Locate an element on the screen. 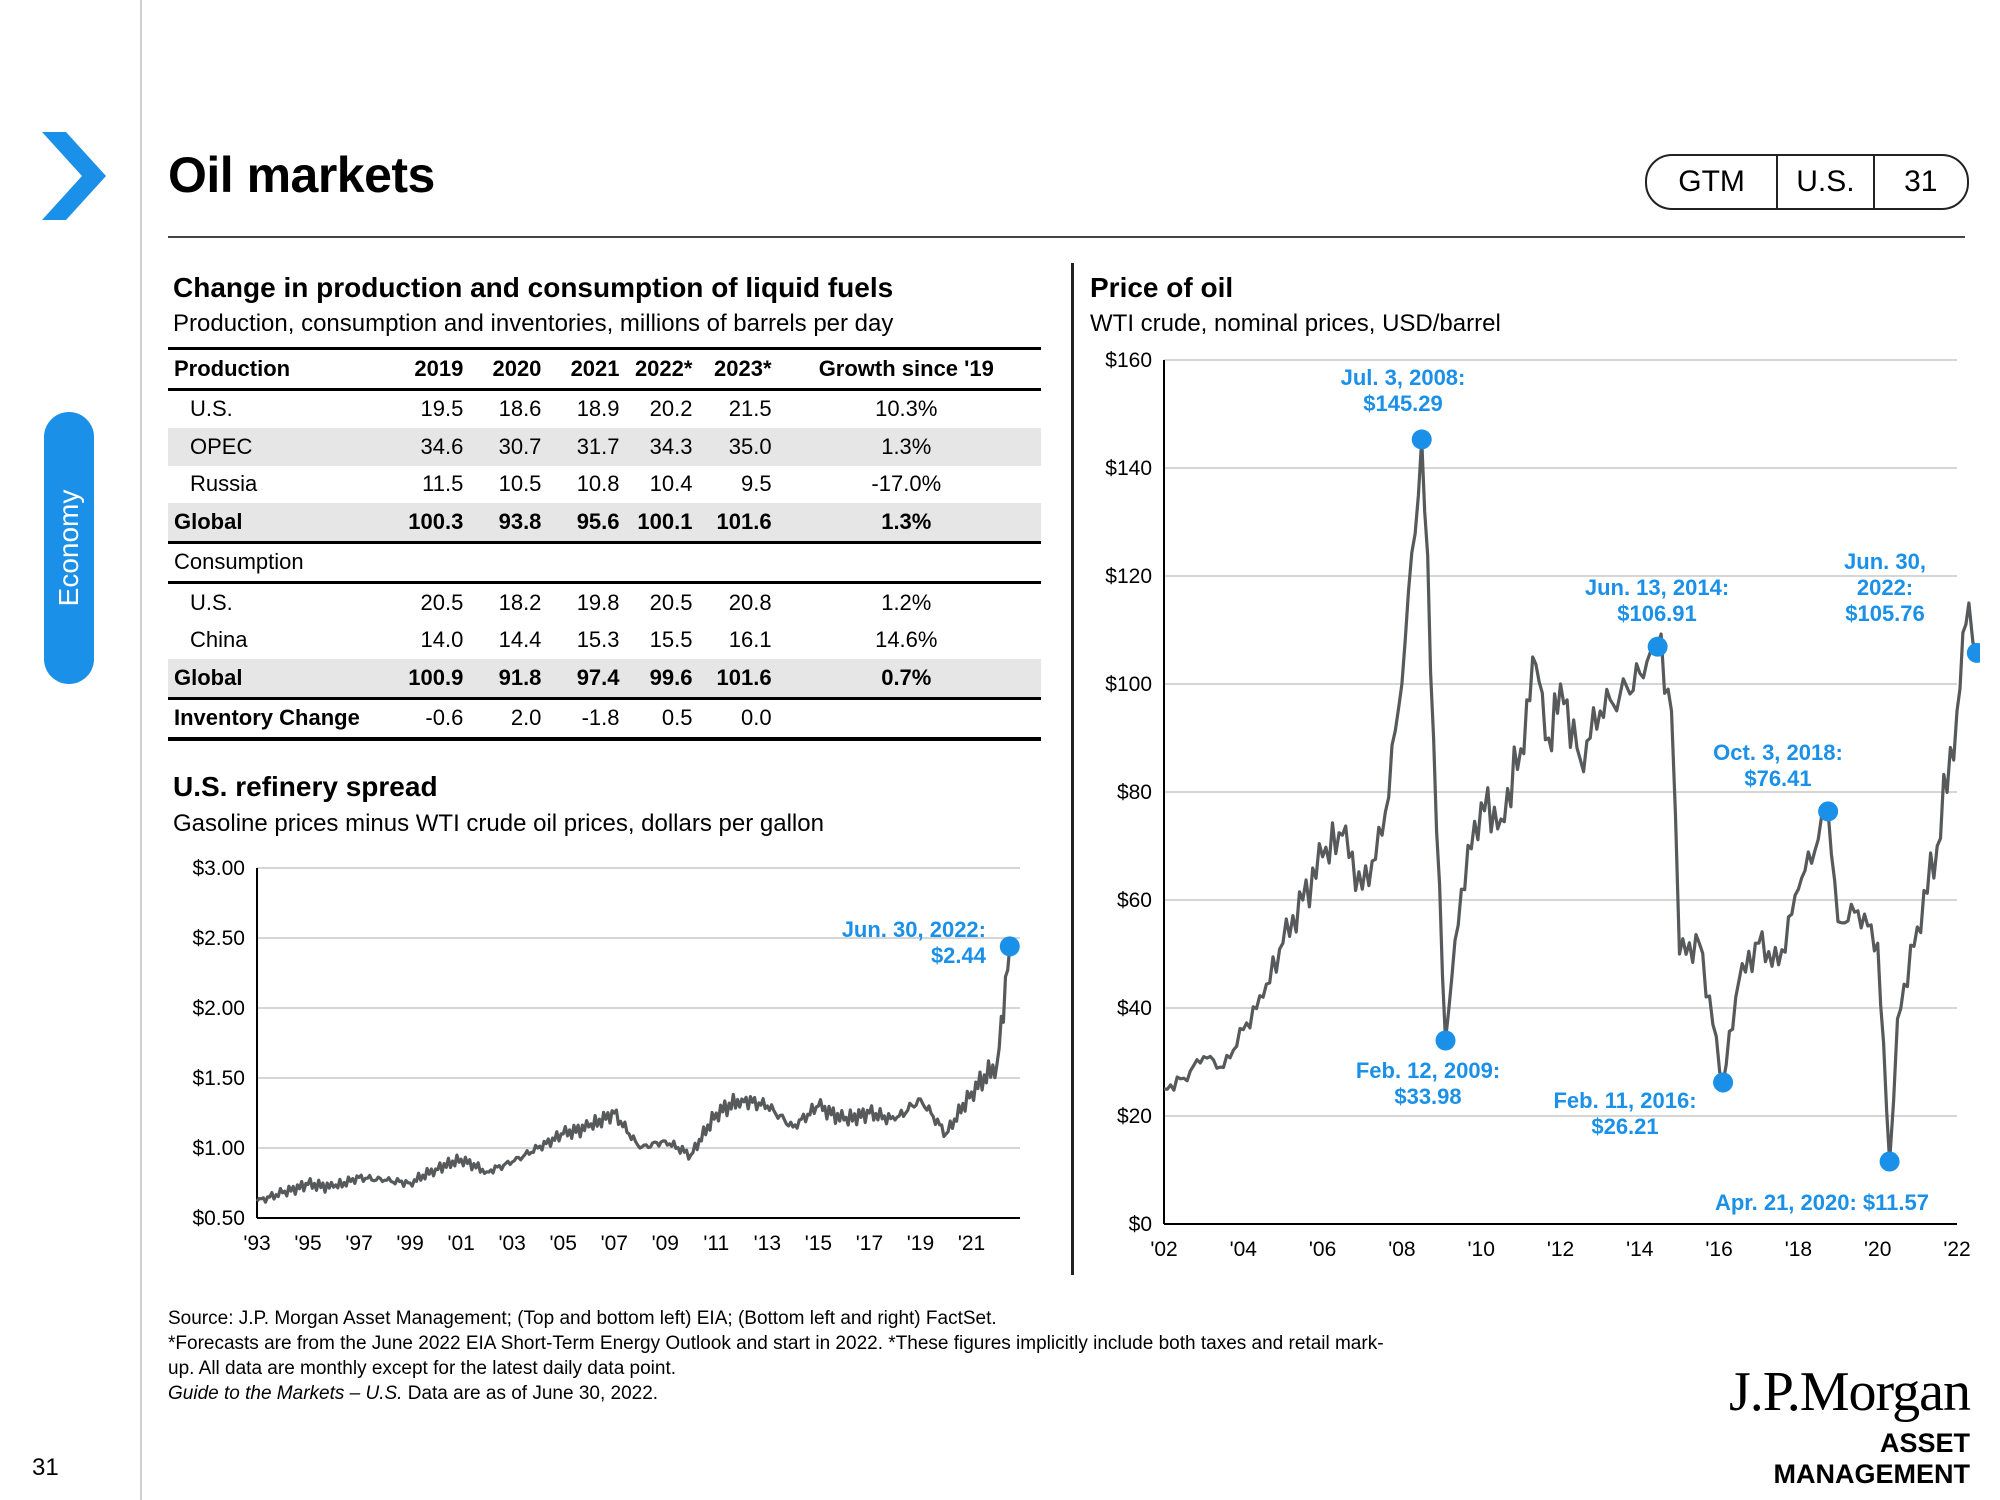  annotation-label: Jun. 13, 2014: is located at coordinates (1657, 587).